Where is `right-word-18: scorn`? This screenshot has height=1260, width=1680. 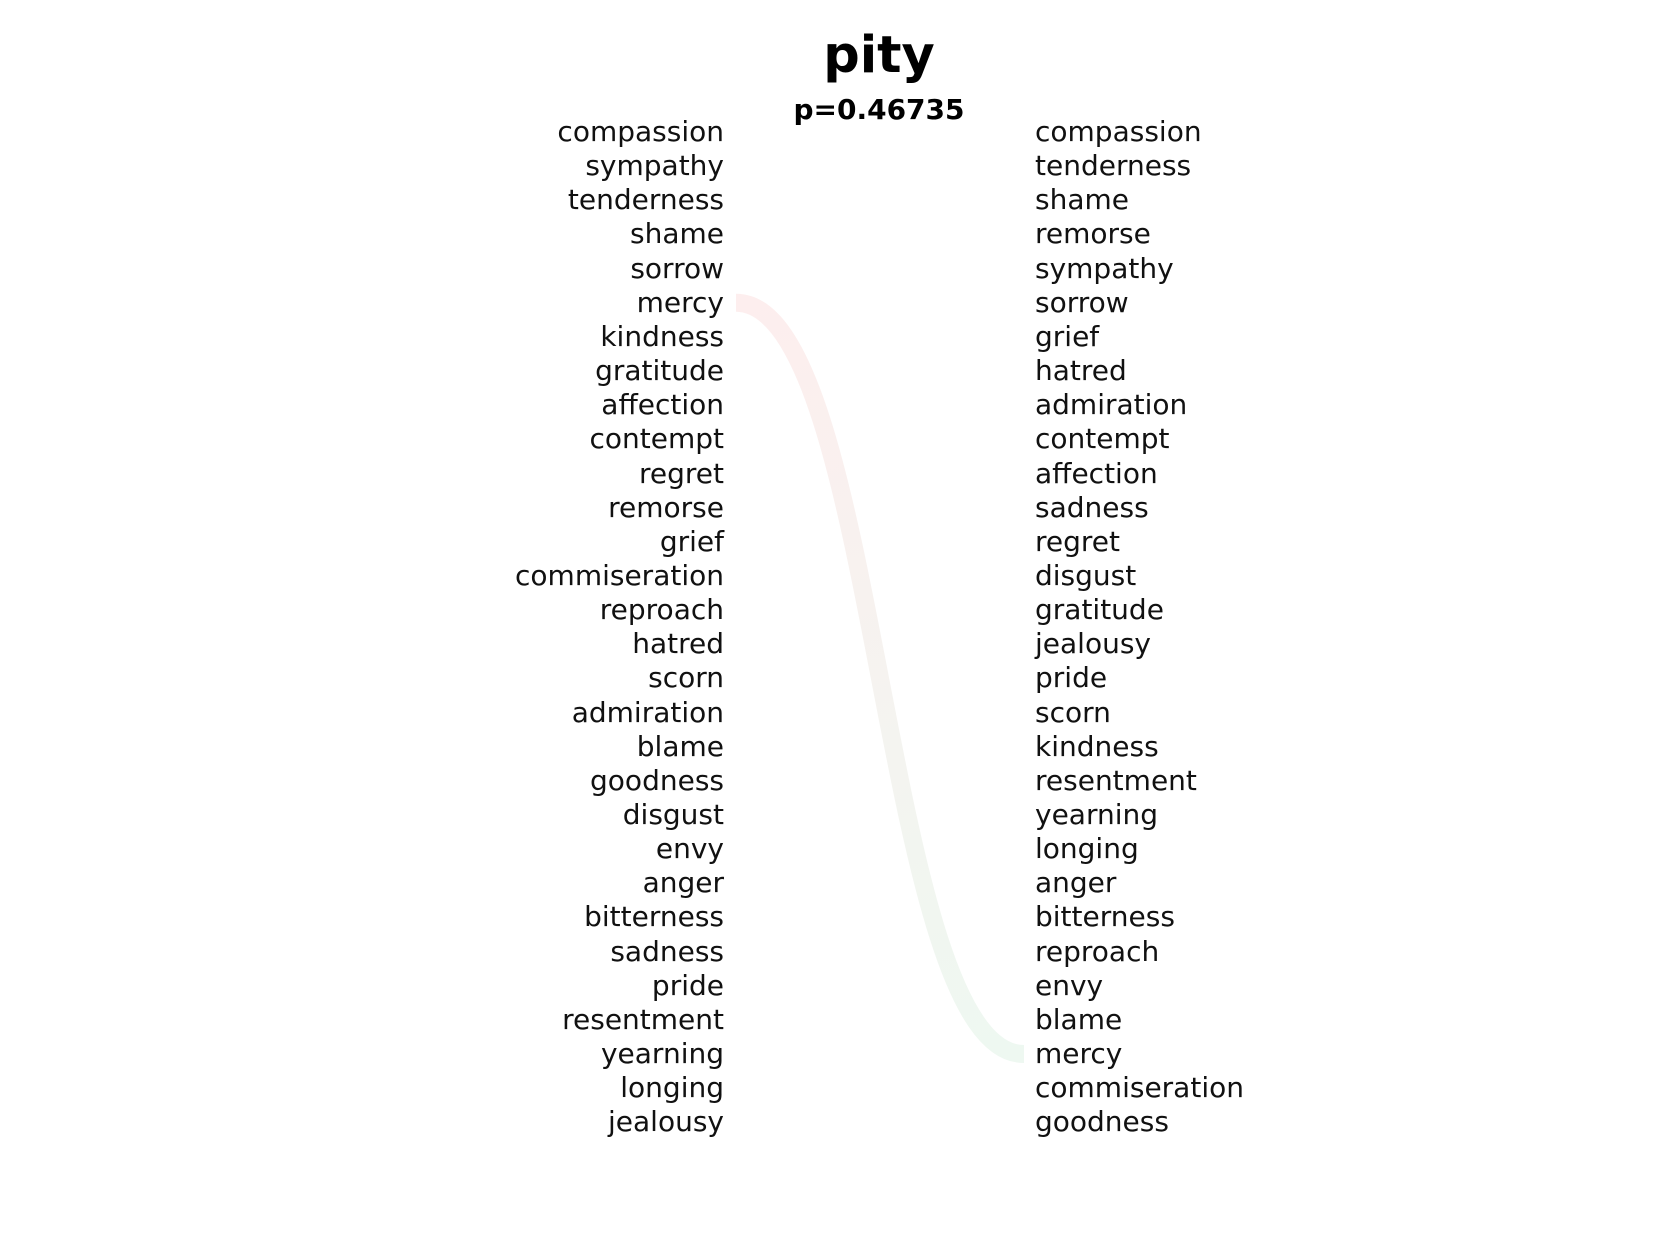
right-word-18: scorn is located at coordinates (1073, 712).